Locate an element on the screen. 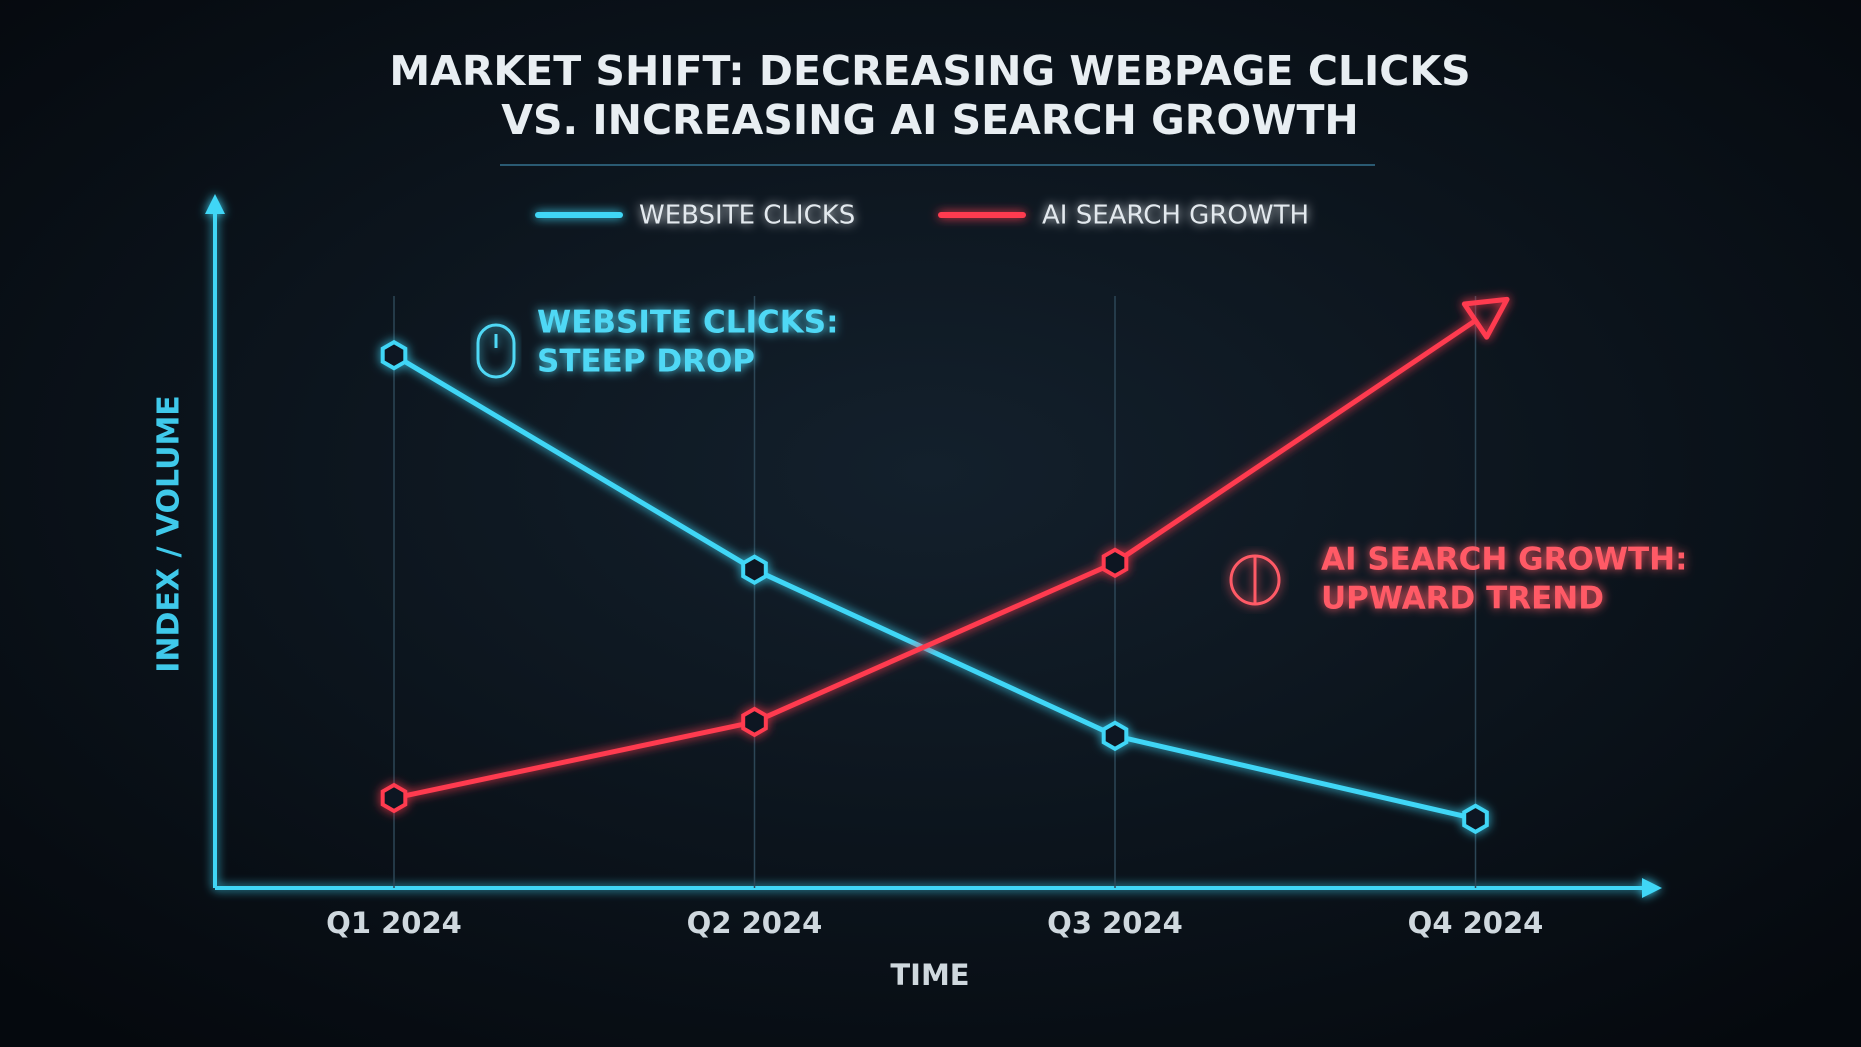  annotation-text: WEBSITE CLICKS: is located at coordinates (688, 323).